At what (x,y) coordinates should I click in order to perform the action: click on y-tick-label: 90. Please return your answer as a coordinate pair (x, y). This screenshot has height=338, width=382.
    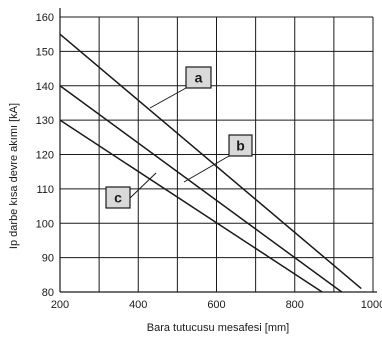
    Looking at the image, I should click on (48, 259).